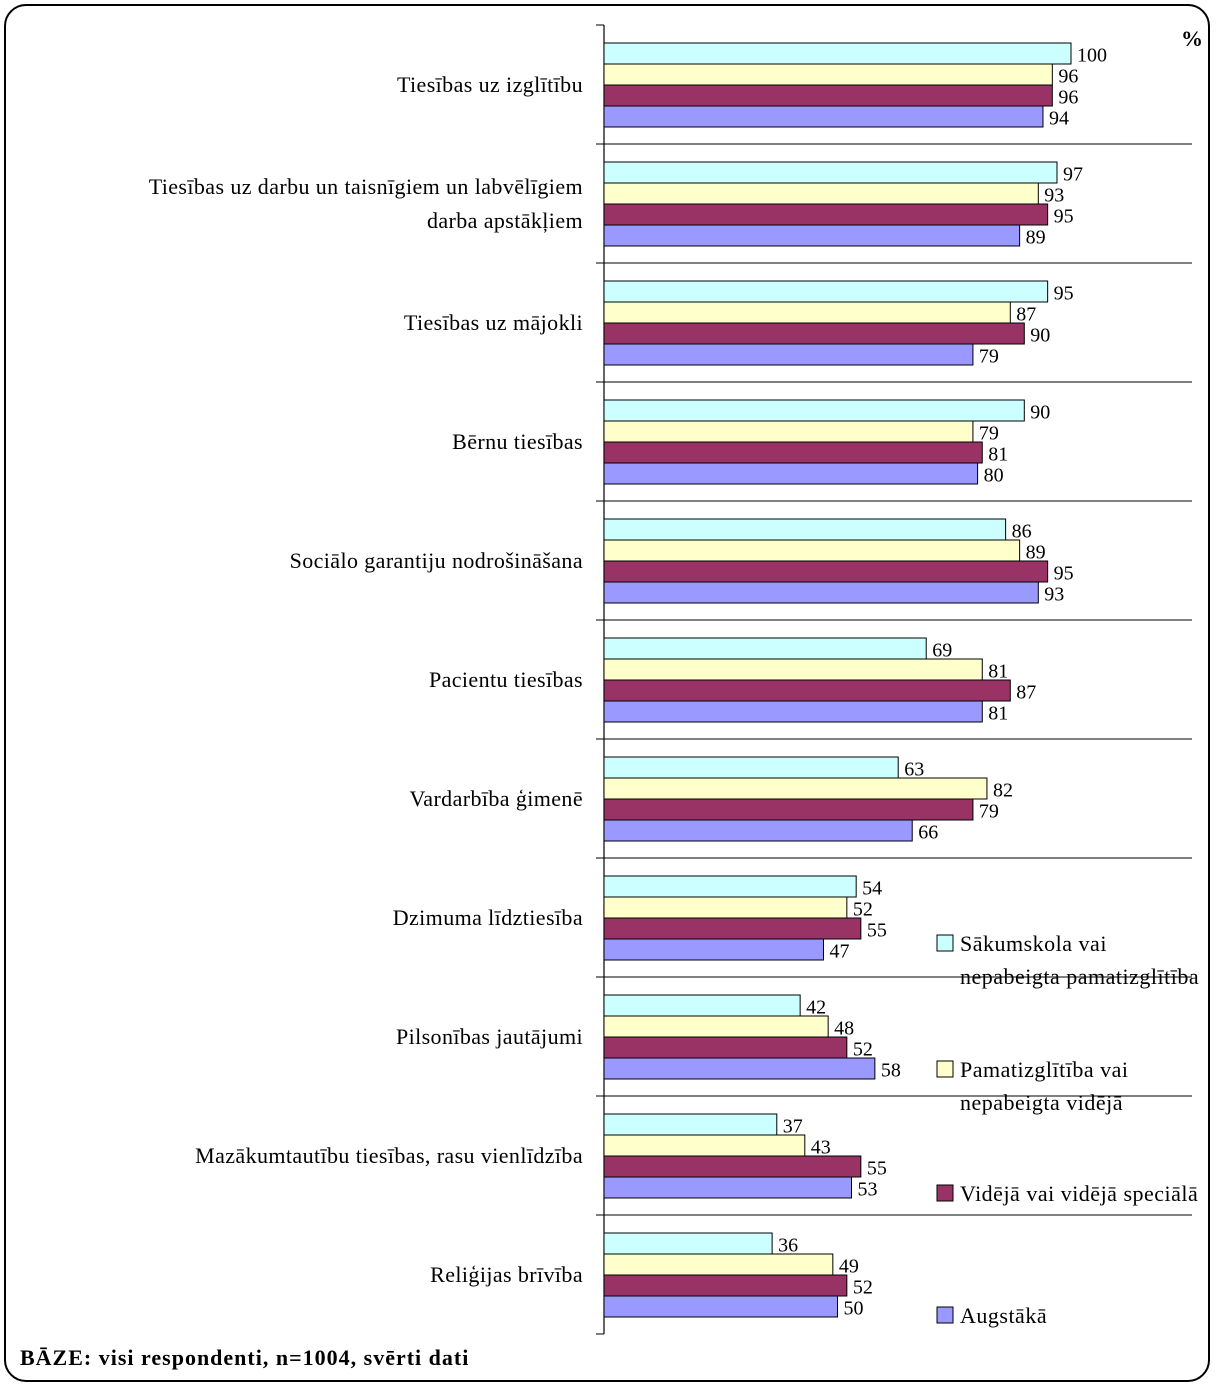 This screenshot has height=1389, width=1216. What do you see at coordinates (505, 220) in the screenshot?
I see `category-label: darba apstākļiem` at bounding box center [505, 220].